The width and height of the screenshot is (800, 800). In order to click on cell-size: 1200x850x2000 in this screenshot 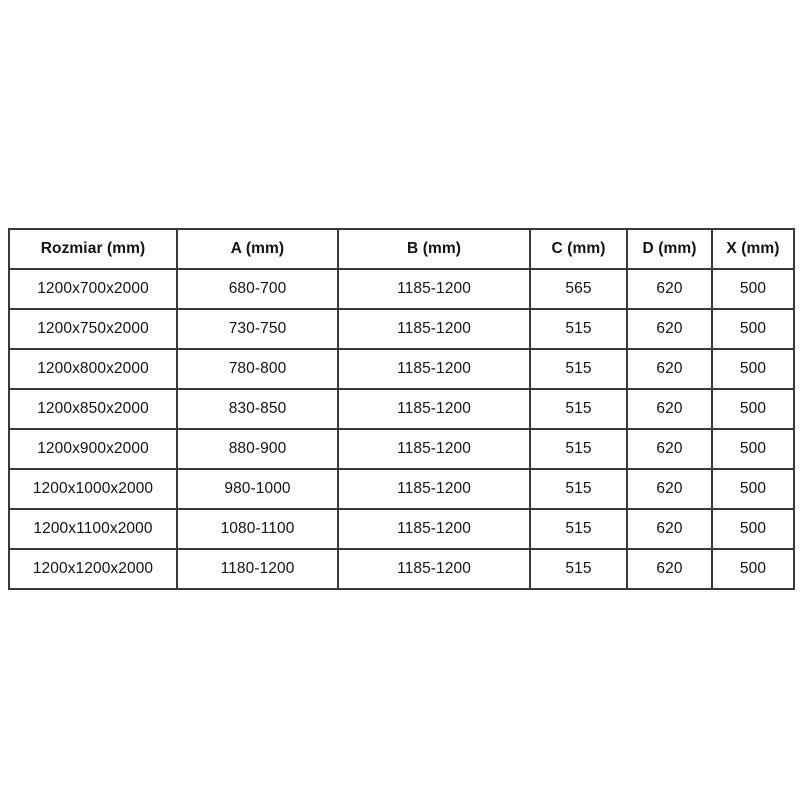, I will do `click(93, 409)`.